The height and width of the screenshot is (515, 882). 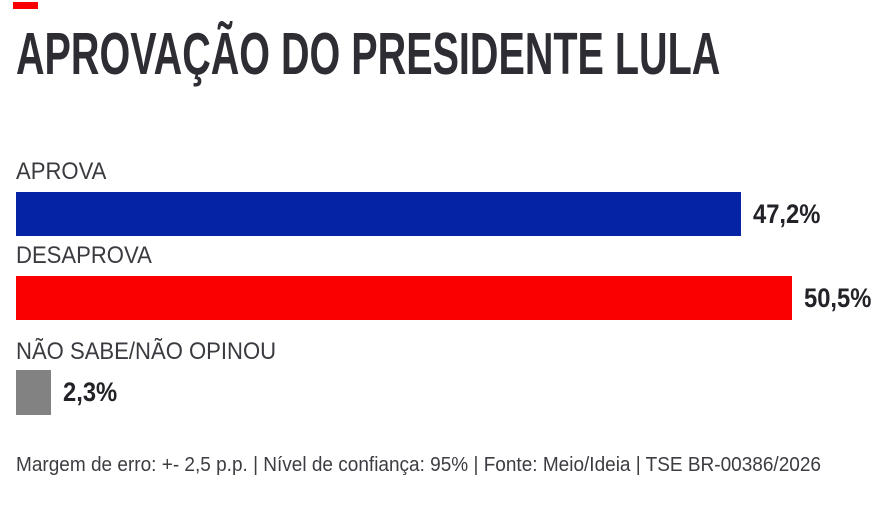 I want to click on top-left-red-mark, so click(x=25, y=5).